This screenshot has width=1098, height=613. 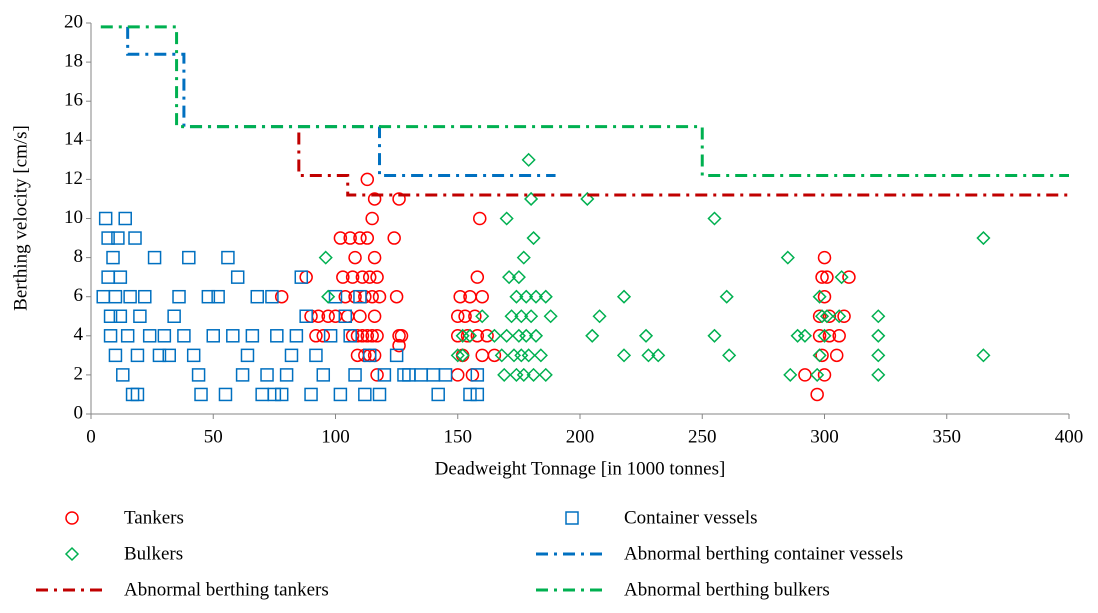 I want to click on legend-label: Abnormal berthing bulkers, so click(x=727, y=589).